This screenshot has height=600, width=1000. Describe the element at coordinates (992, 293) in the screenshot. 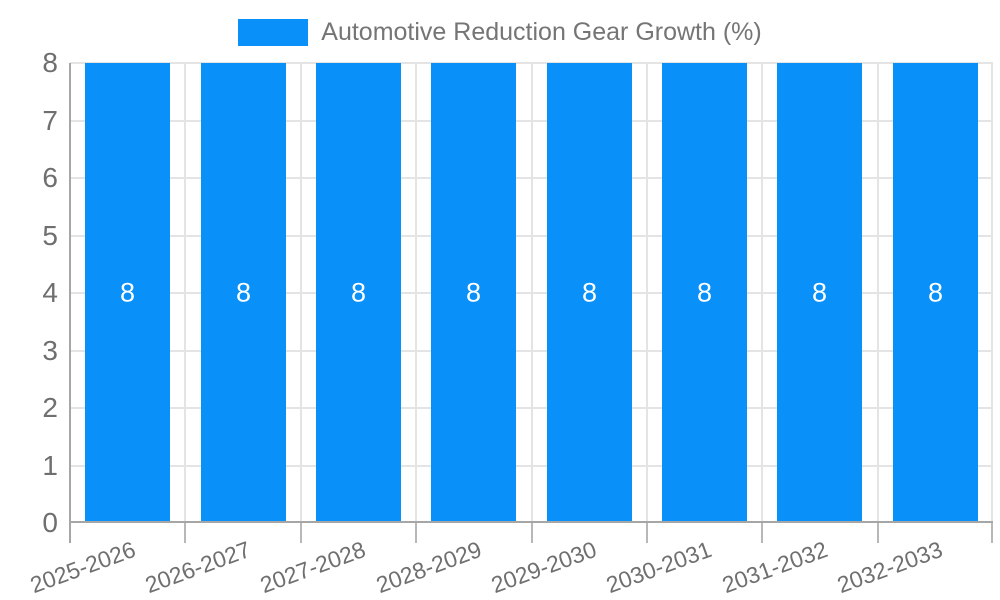

I see `gridline-x8` at that location.